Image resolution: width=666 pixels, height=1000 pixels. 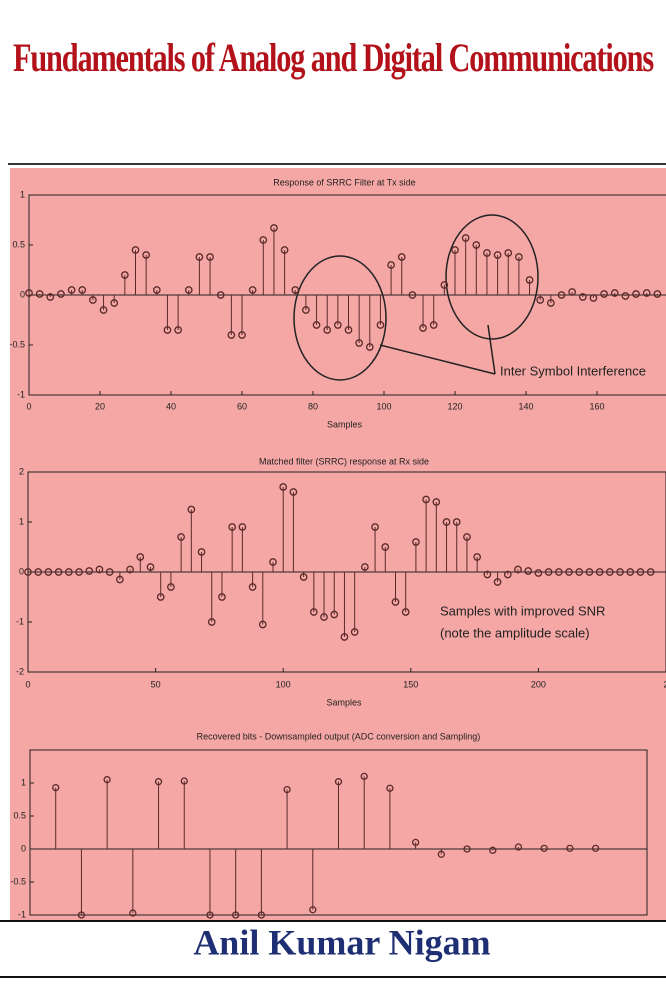 What do you see at coordinates (664, 684) in the screenshot?
I see `x-tick-label: 2` at bounding box center [664, 684].